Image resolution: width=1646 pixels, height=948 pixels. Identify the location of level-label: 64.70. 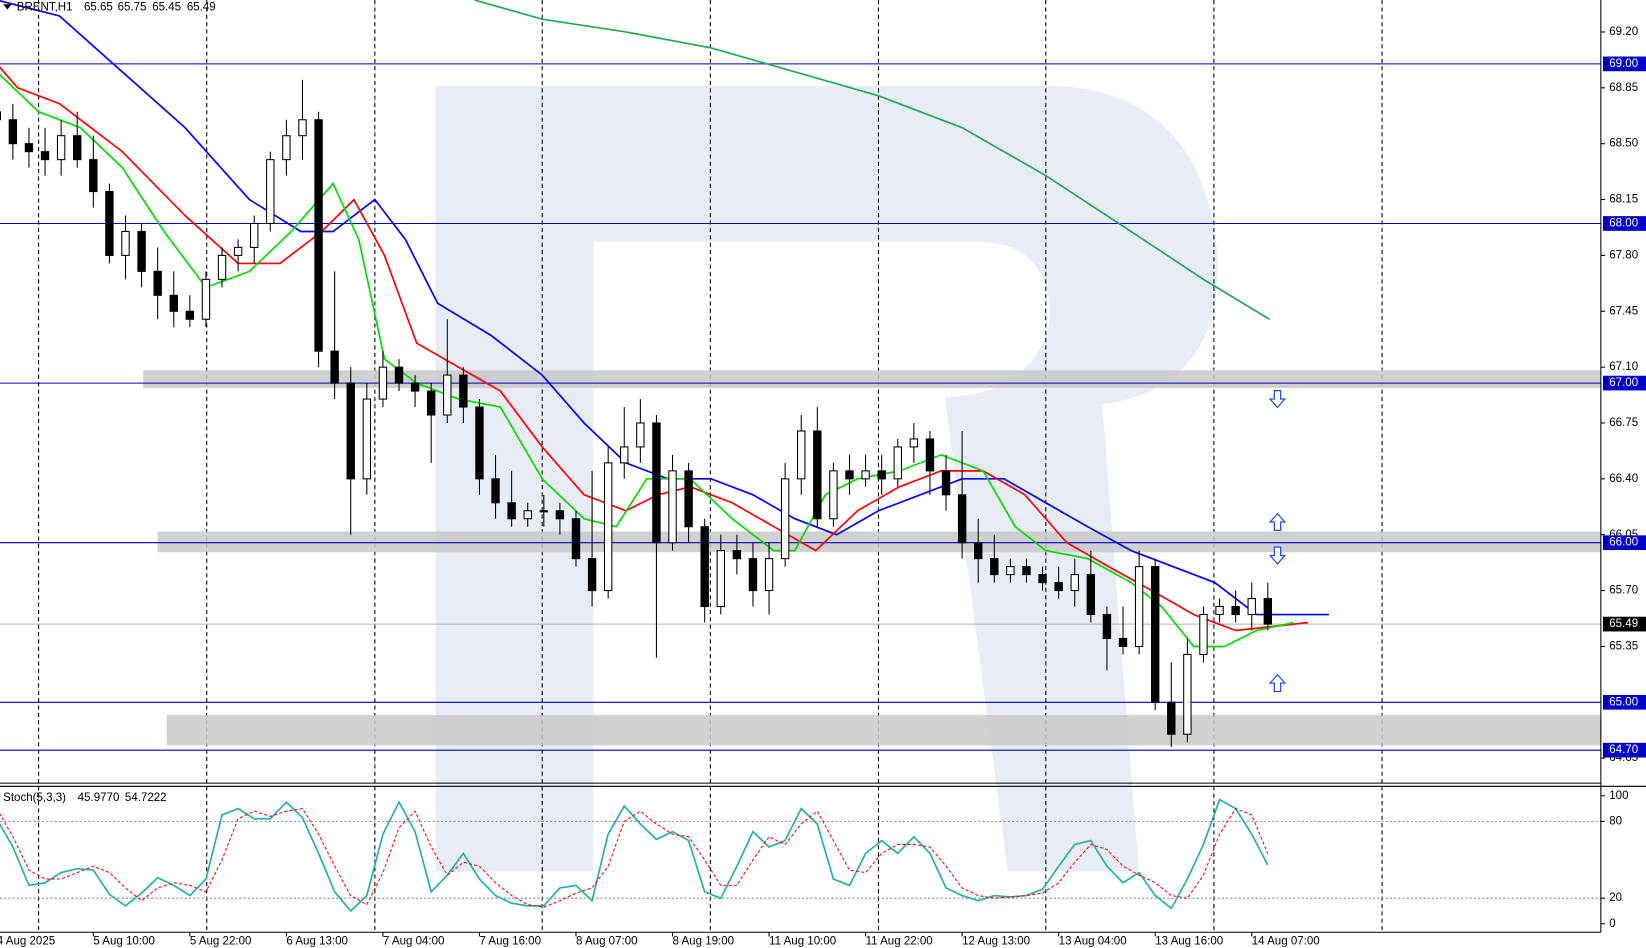
(1623, 750).